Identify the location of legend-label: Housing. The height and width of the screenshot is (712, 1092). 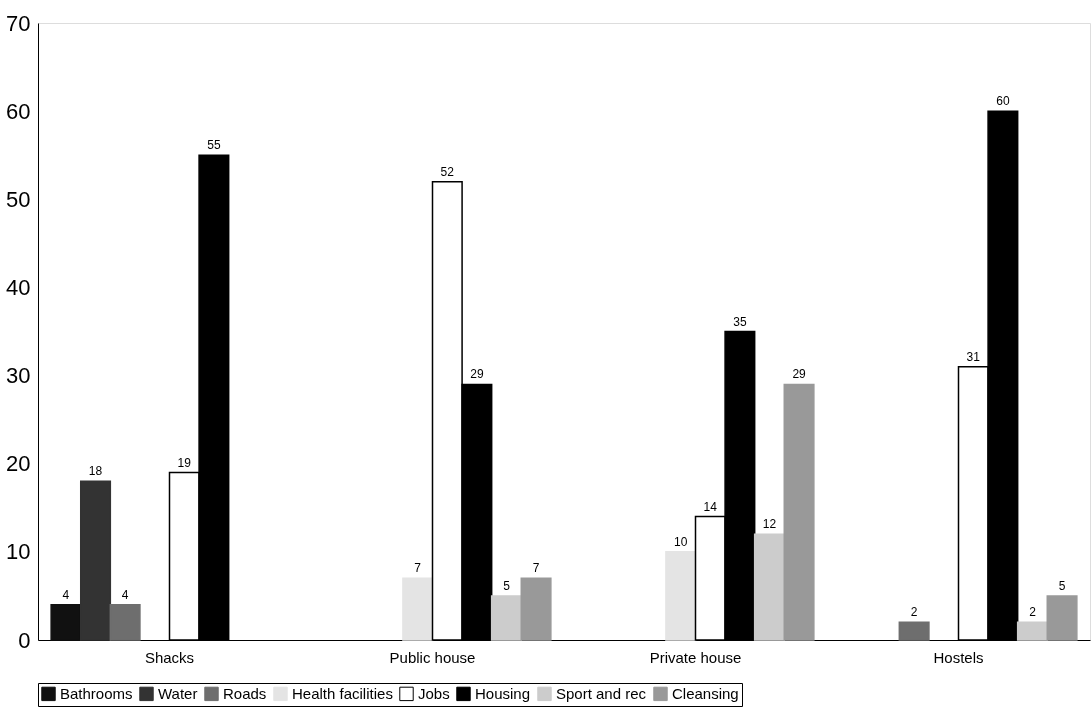
(503, 693).